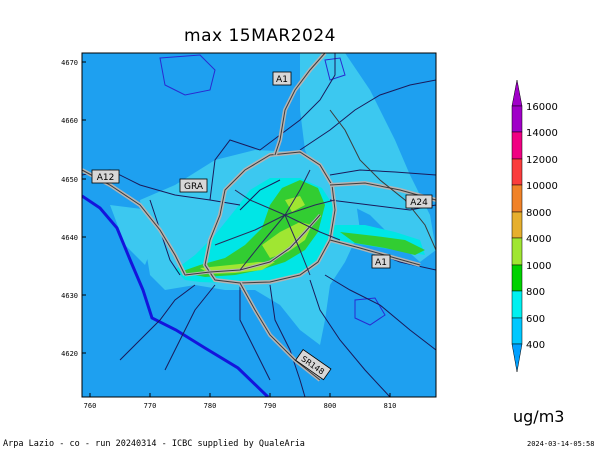 The height and width of the screenshot is (450, 600). I want to click on legend-label: 800, so click(535, 292).